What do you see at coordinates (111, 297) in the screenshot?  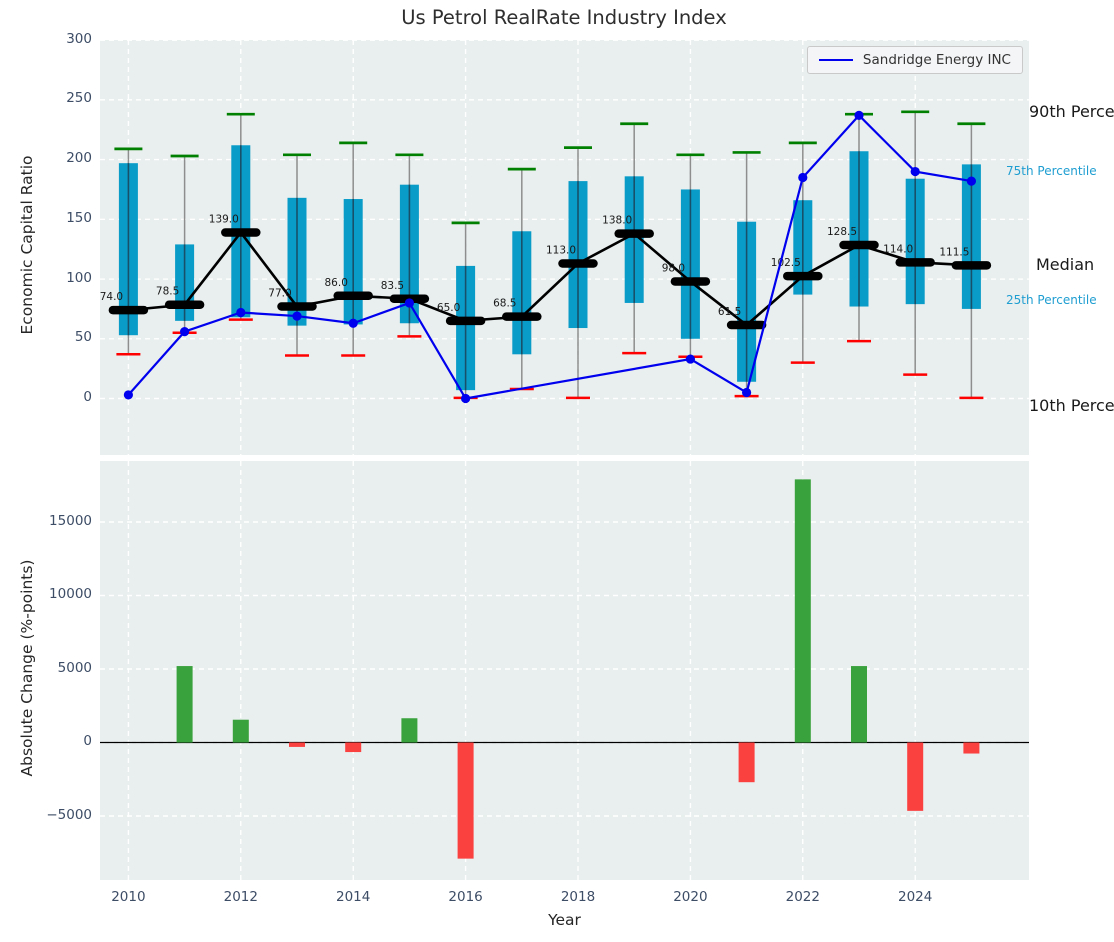 I see `median-value-label: 74.0` at bounding box center [111, 297].